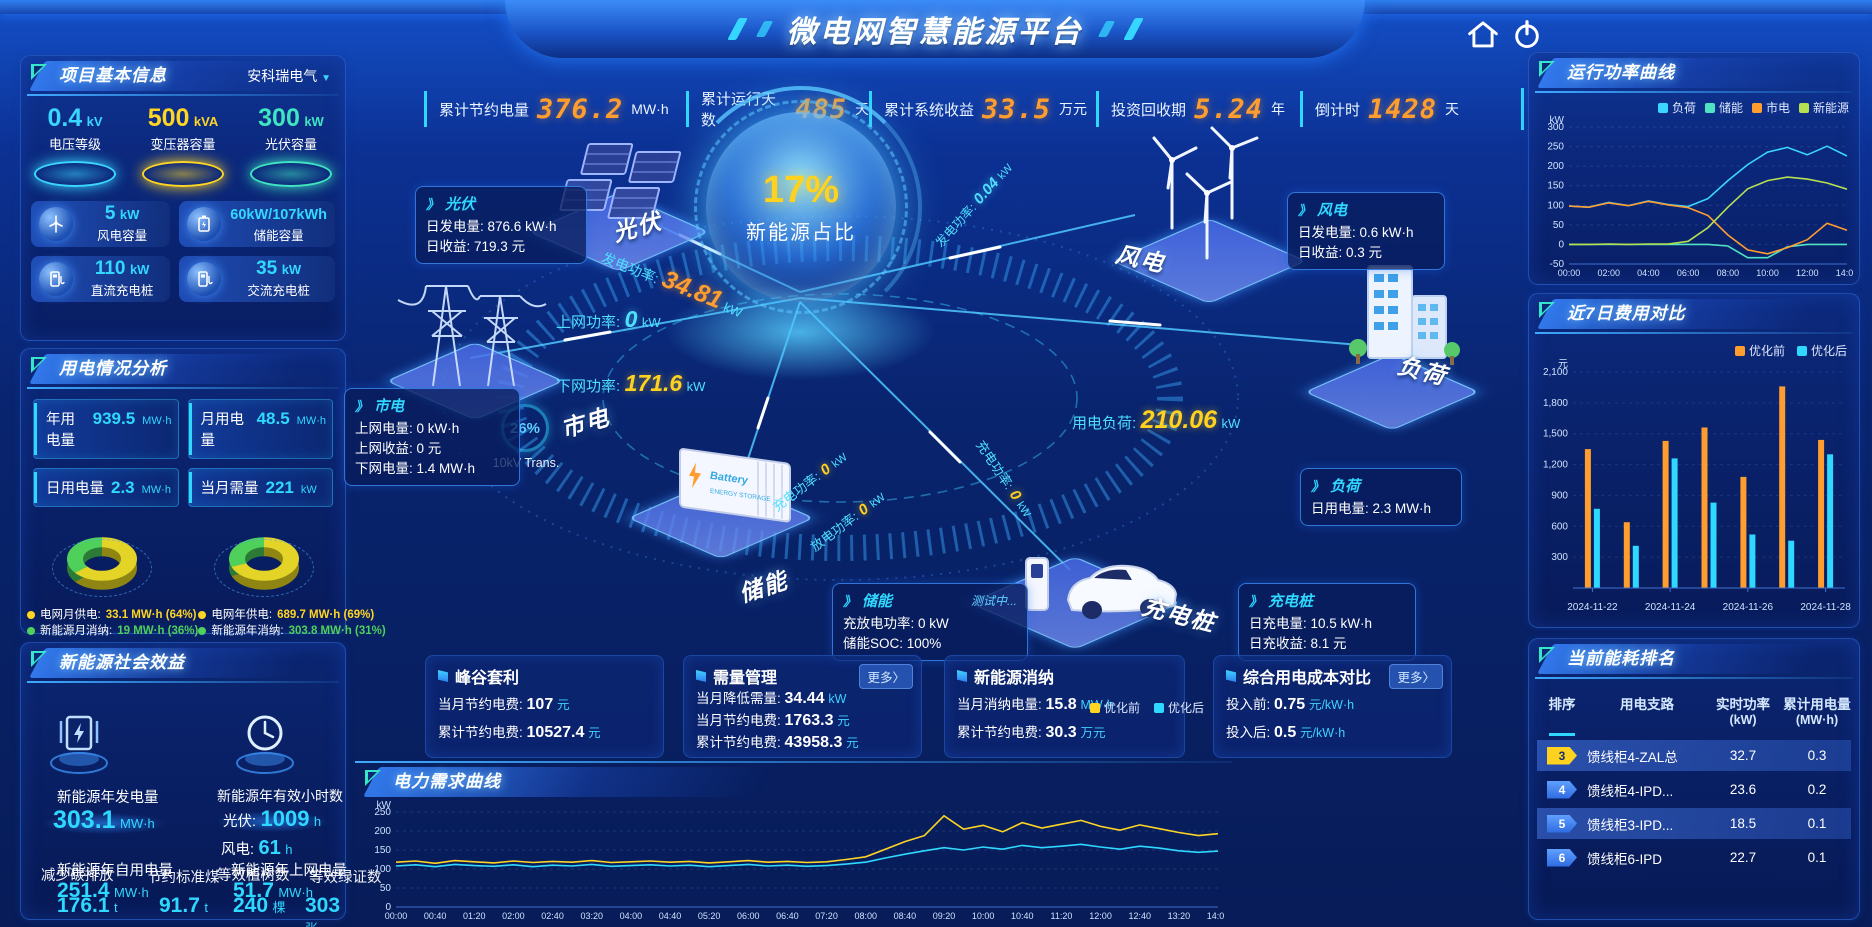  What do you see at coordinates (1723, 107) in the screenshot?
I see `legend-item-storage: 储能` at bounding box center [1723, 107].